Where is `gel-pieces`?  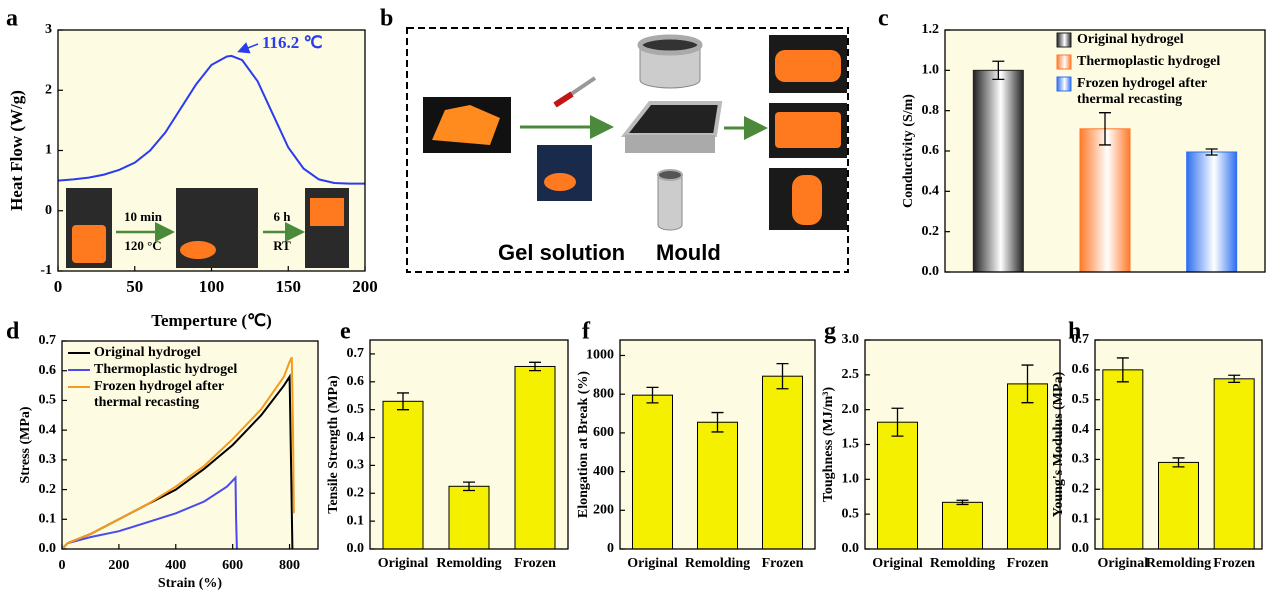 gel-pieces is located at coordinates (466, 125).